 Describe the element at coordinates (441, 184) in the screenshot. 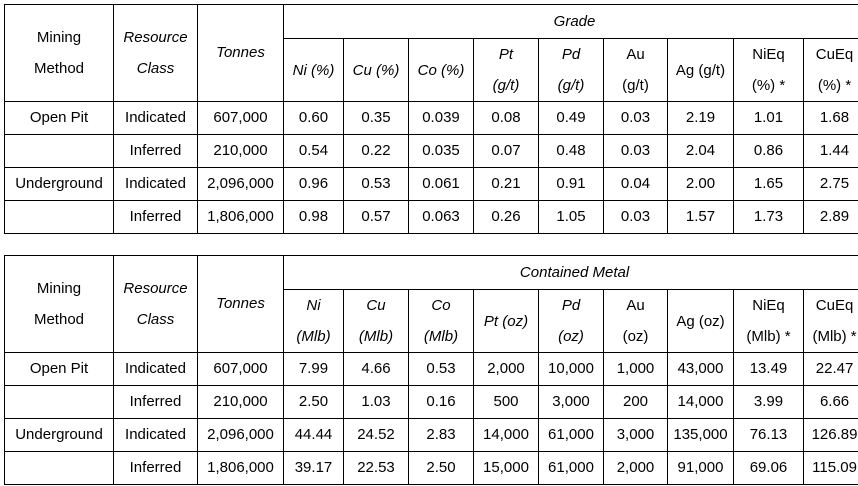

I see `value-cell: 0.061` at that location.